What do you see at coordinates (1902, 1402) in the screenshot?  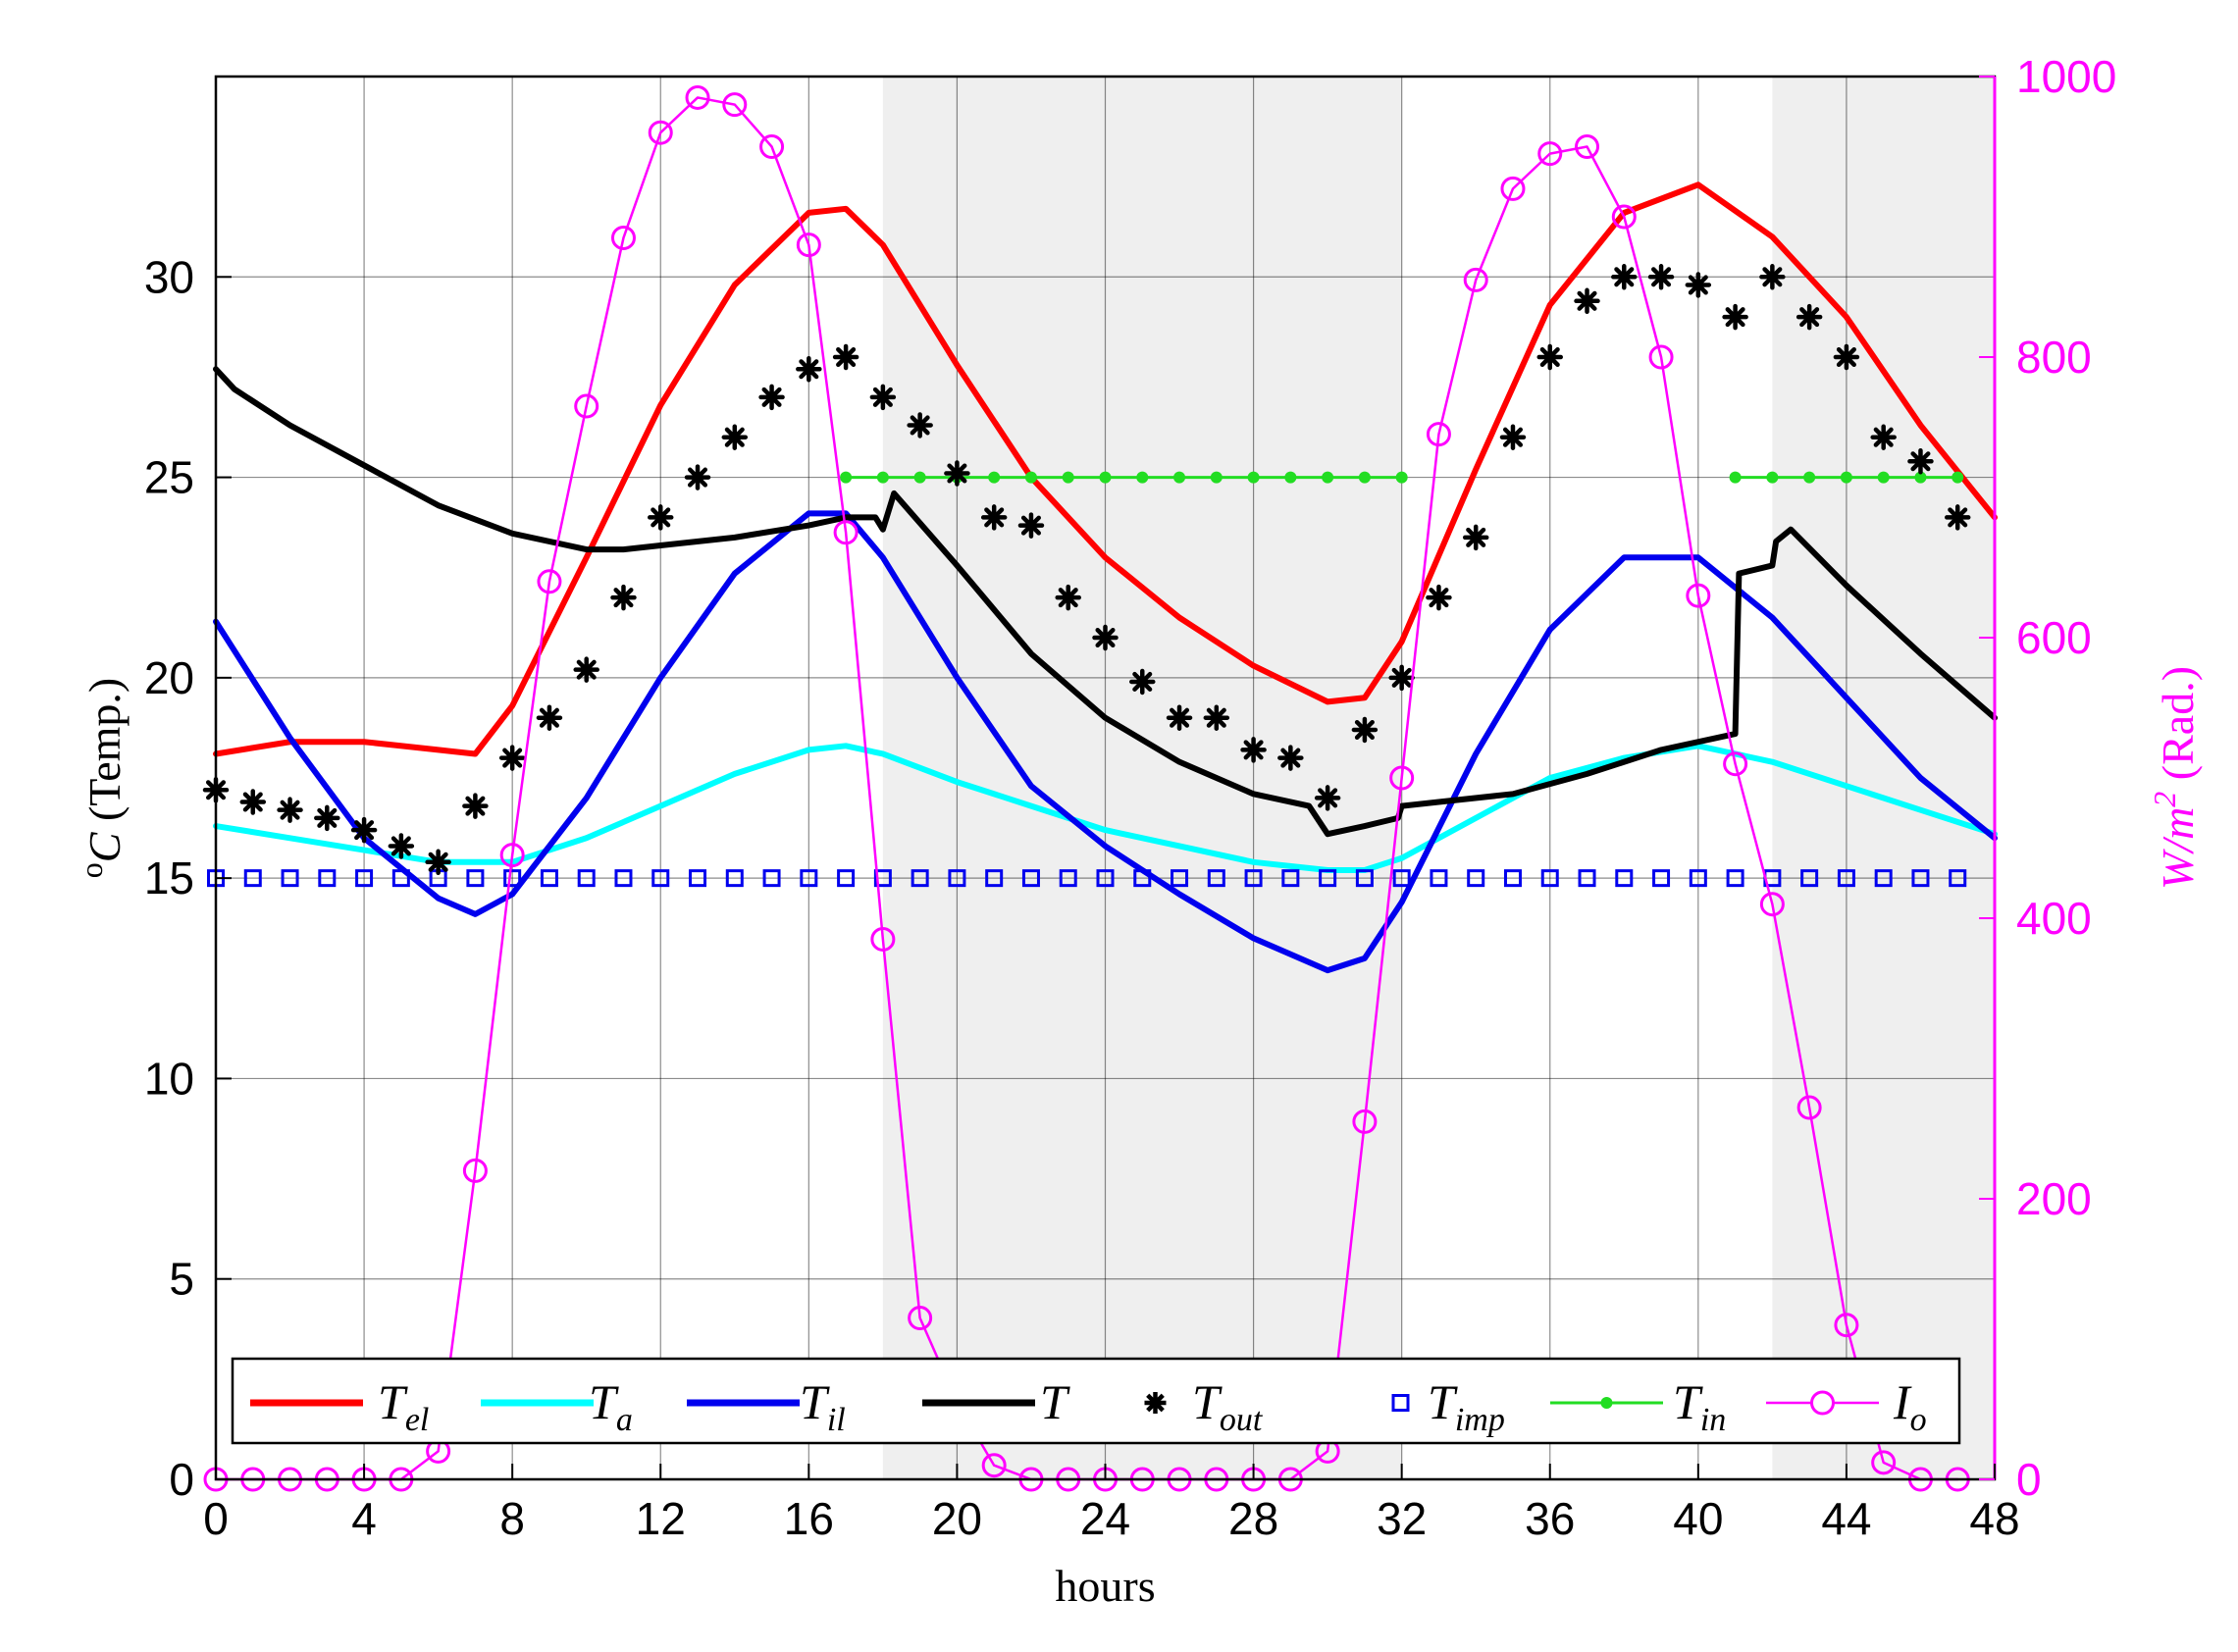 I see `legend-label-base: I` at bounding box center [1902, 1402].